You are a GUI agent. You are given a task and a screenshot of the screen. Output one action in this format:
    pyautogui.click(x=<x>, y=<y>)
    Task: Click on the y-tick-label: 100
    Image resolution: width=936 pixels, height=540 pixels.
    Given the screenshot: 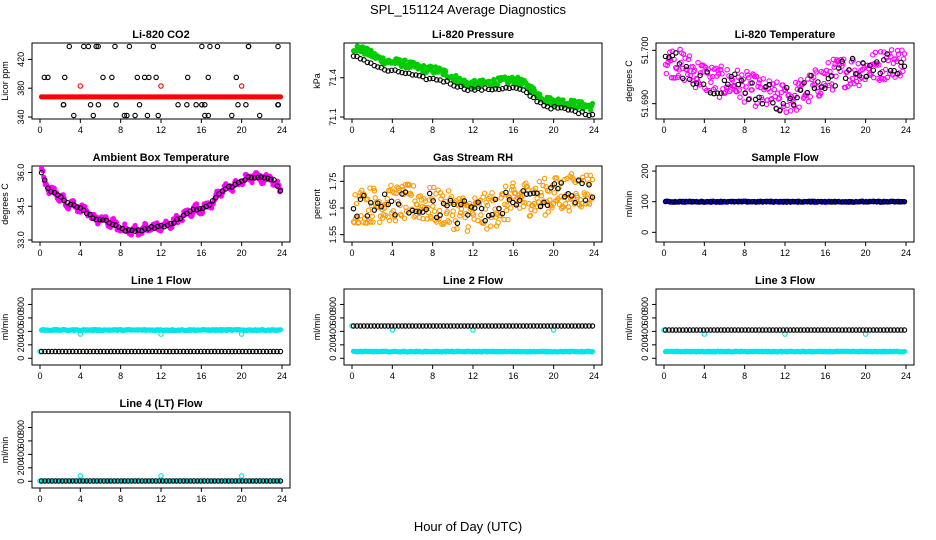 What is the action you would take?
    pyautogui.click(x=645, y=201)
    